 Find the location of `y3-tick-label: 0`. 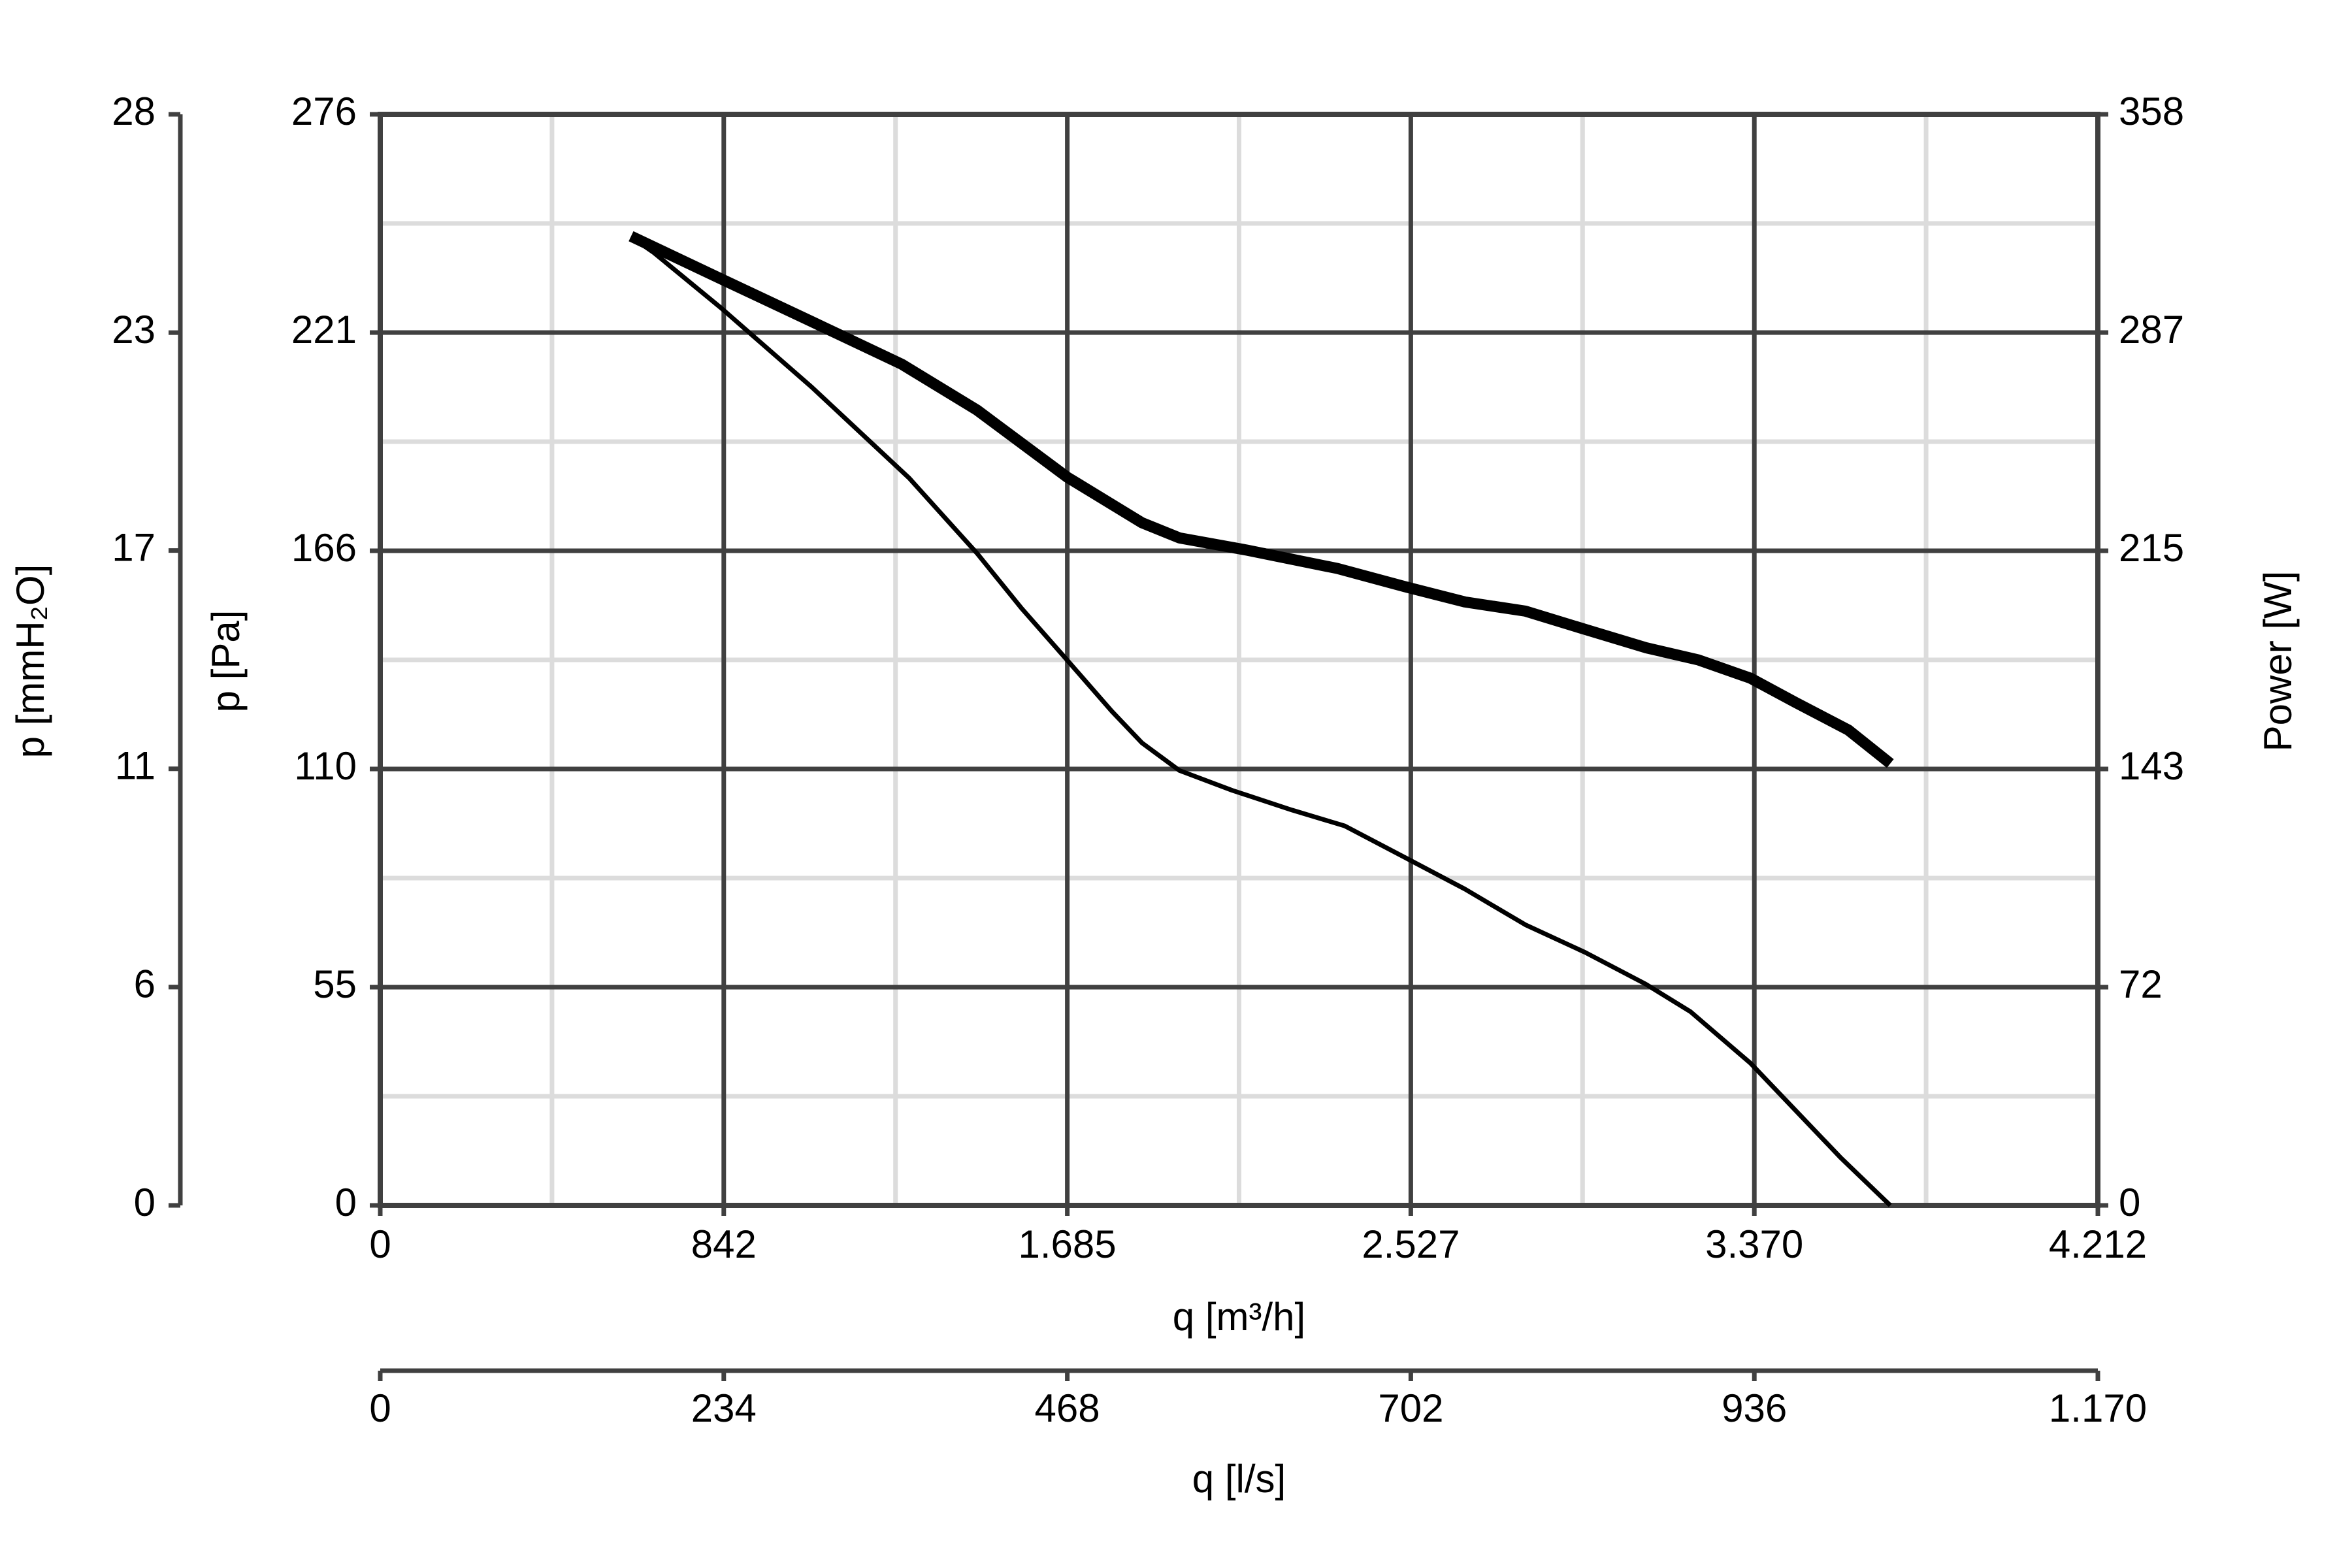

y3-tick-label: 0 is located at coordinates (144, 1202).